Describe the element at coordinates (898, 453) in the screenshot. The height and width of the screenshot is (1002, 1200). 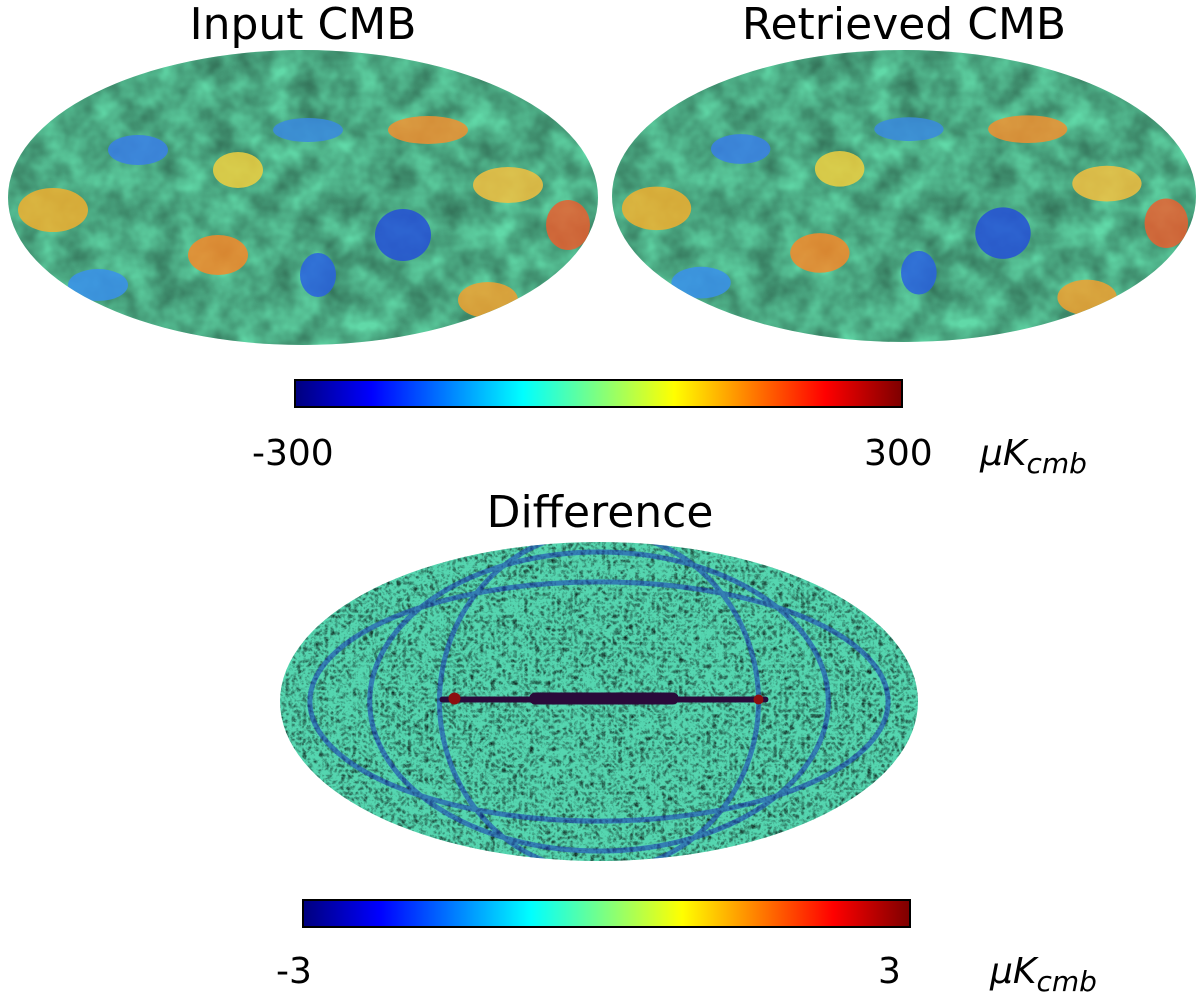
I see `colorbar-max-label: 300` at that location.